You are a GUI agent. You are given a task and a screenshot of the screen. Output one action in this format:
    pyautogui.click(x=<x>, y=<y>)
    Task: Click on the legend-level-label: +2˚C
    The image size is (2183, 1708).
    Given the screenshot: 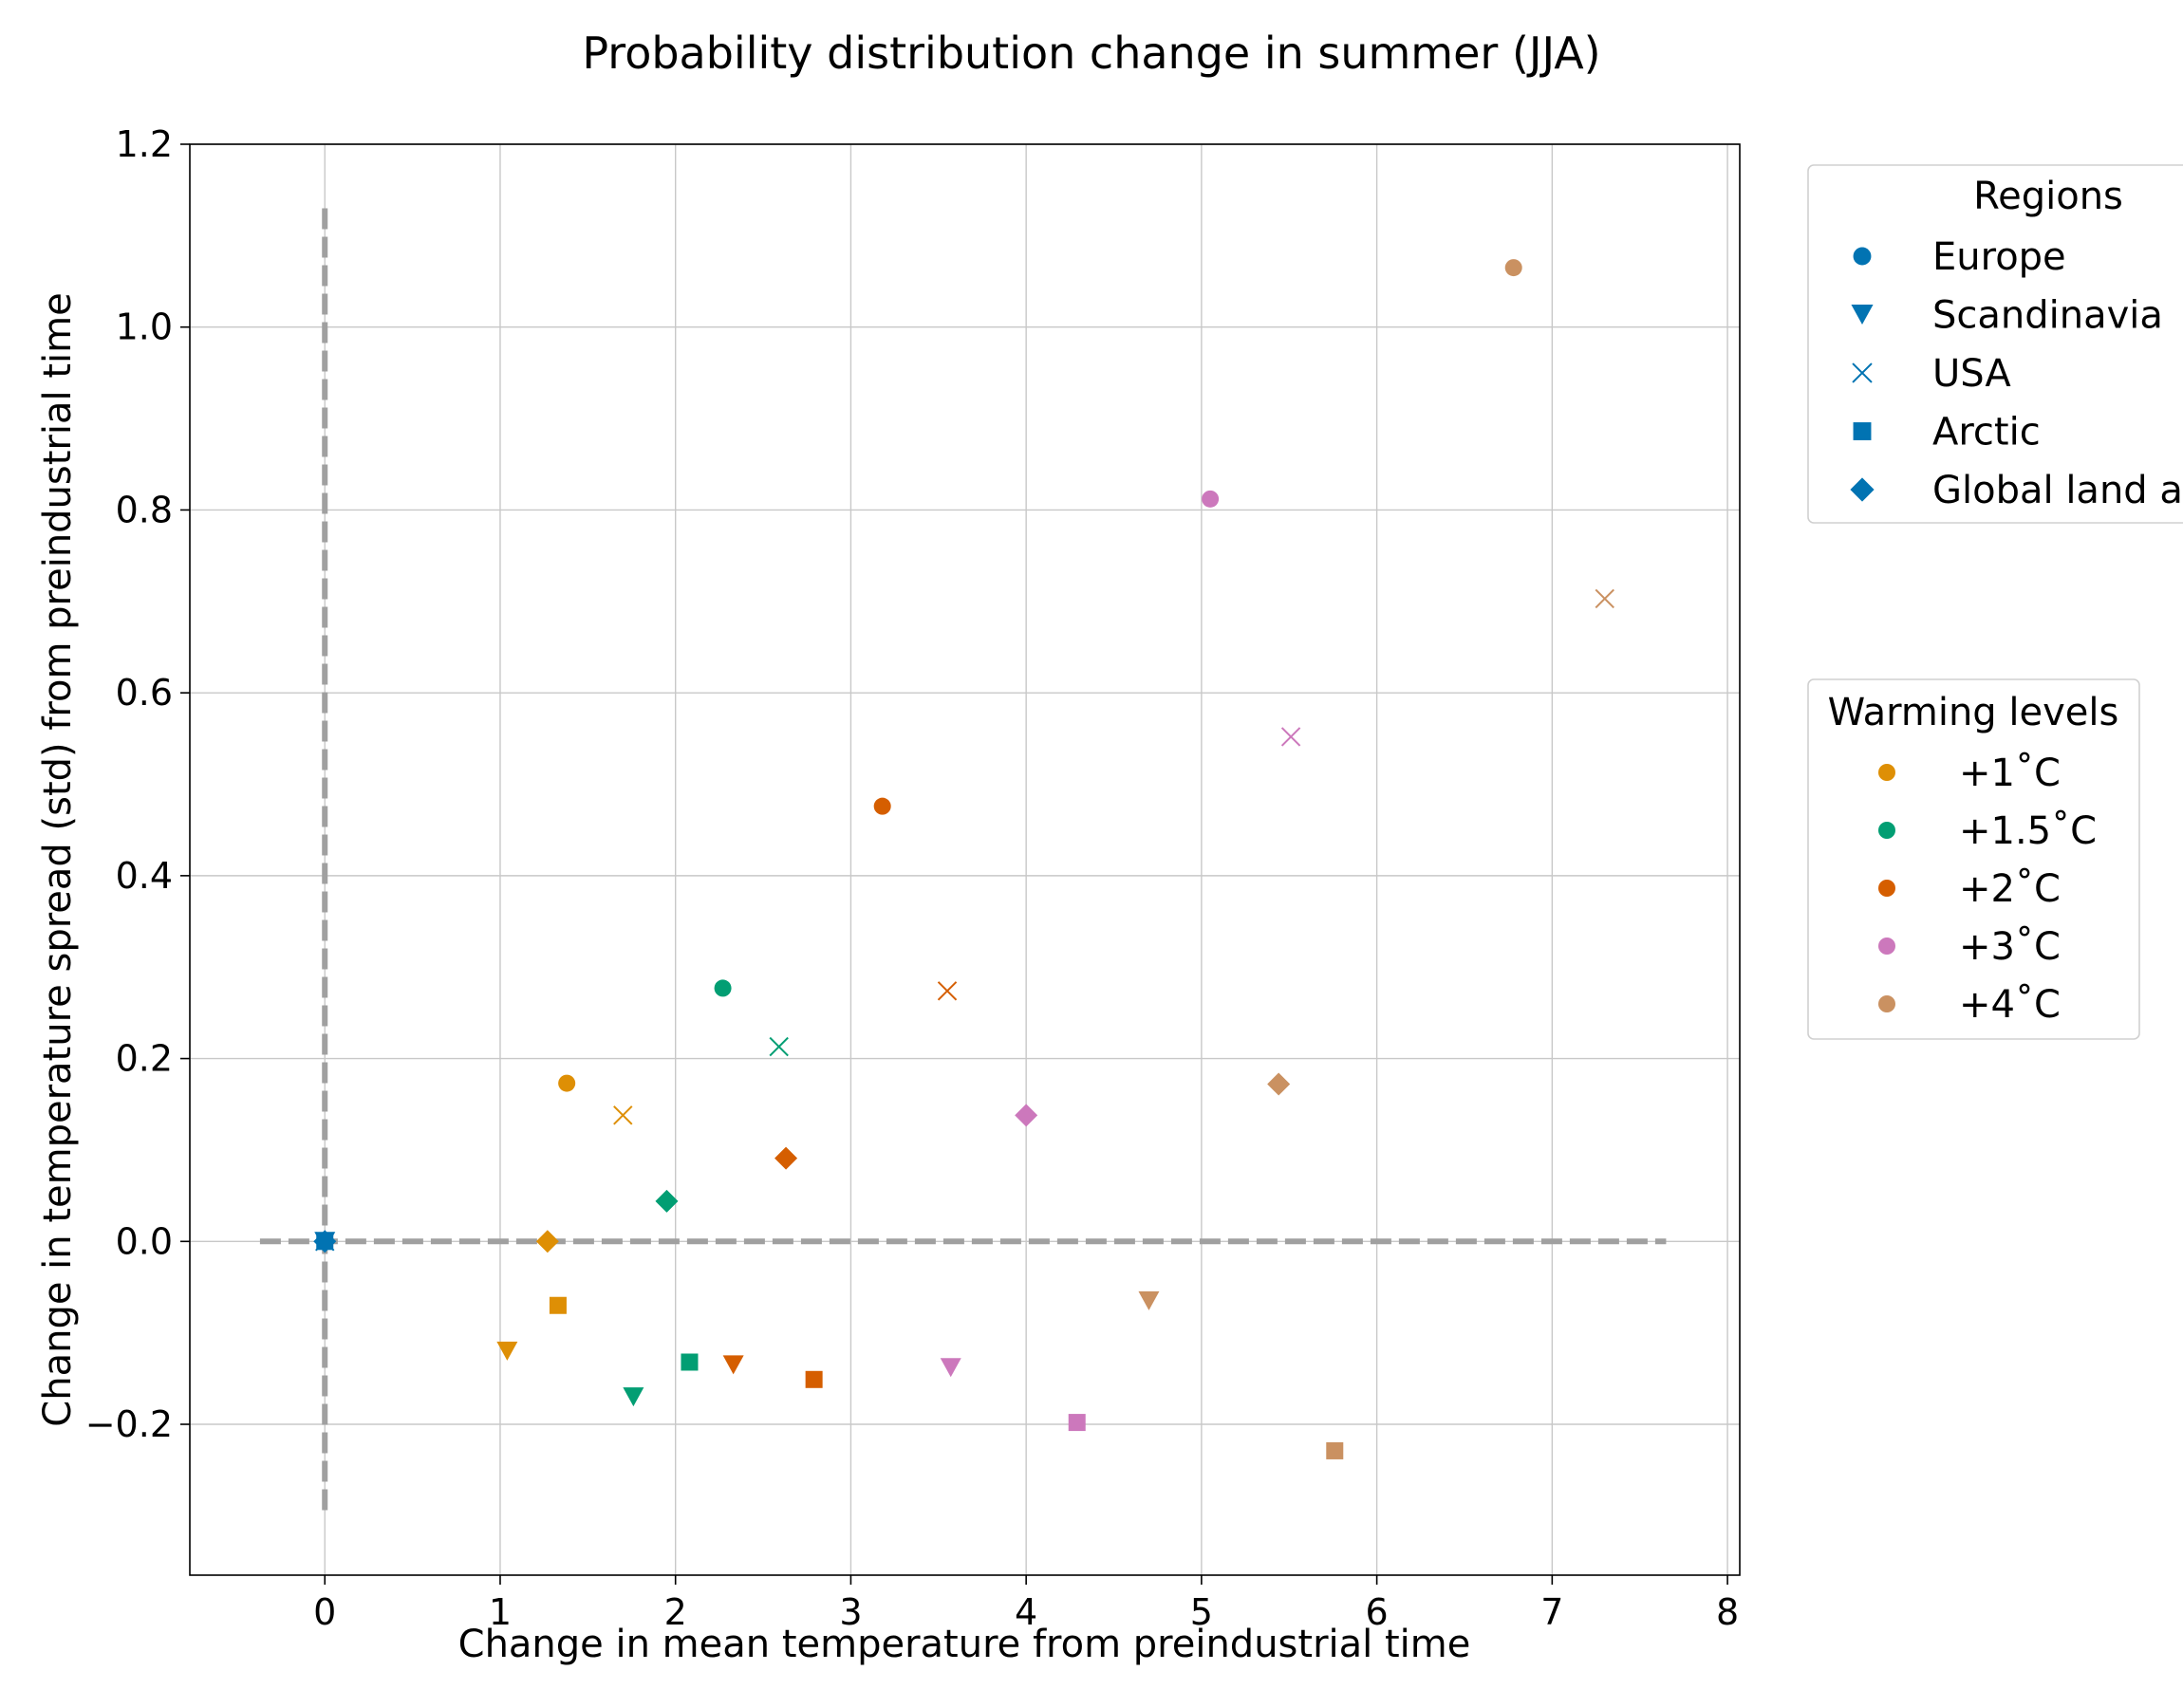 What is the action you would take?
    pyautogui.click(x=2010, y=889)
    